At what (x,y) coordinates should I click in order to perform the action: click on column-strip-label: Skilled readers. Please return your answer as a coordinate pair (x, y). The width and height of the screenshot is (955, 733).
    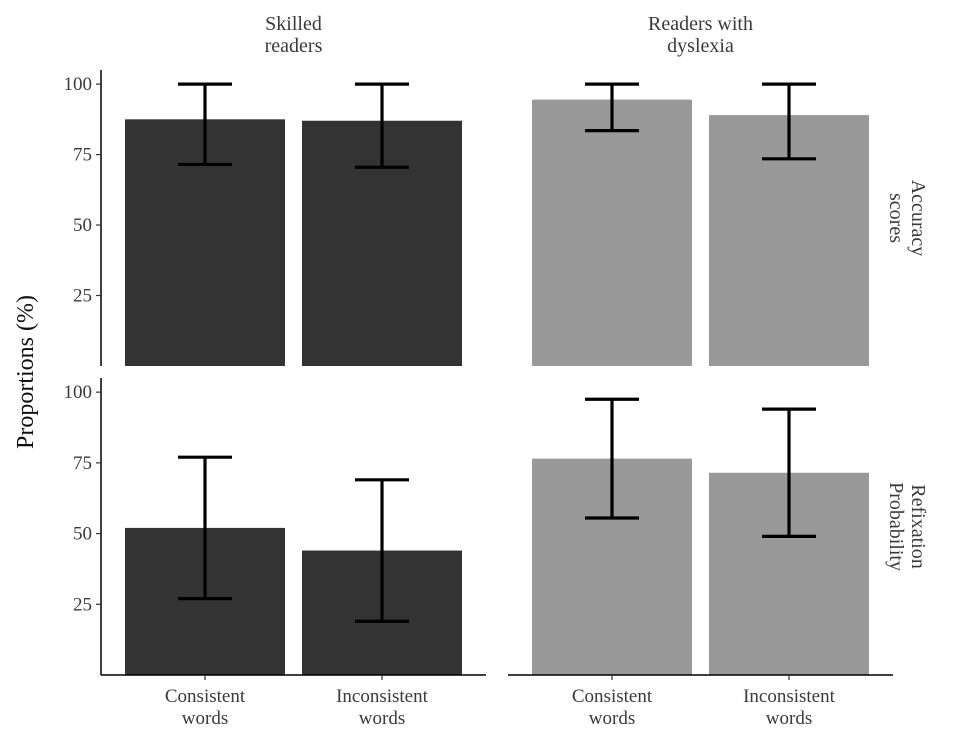
    Looking at the image, I should click on (294, 35).